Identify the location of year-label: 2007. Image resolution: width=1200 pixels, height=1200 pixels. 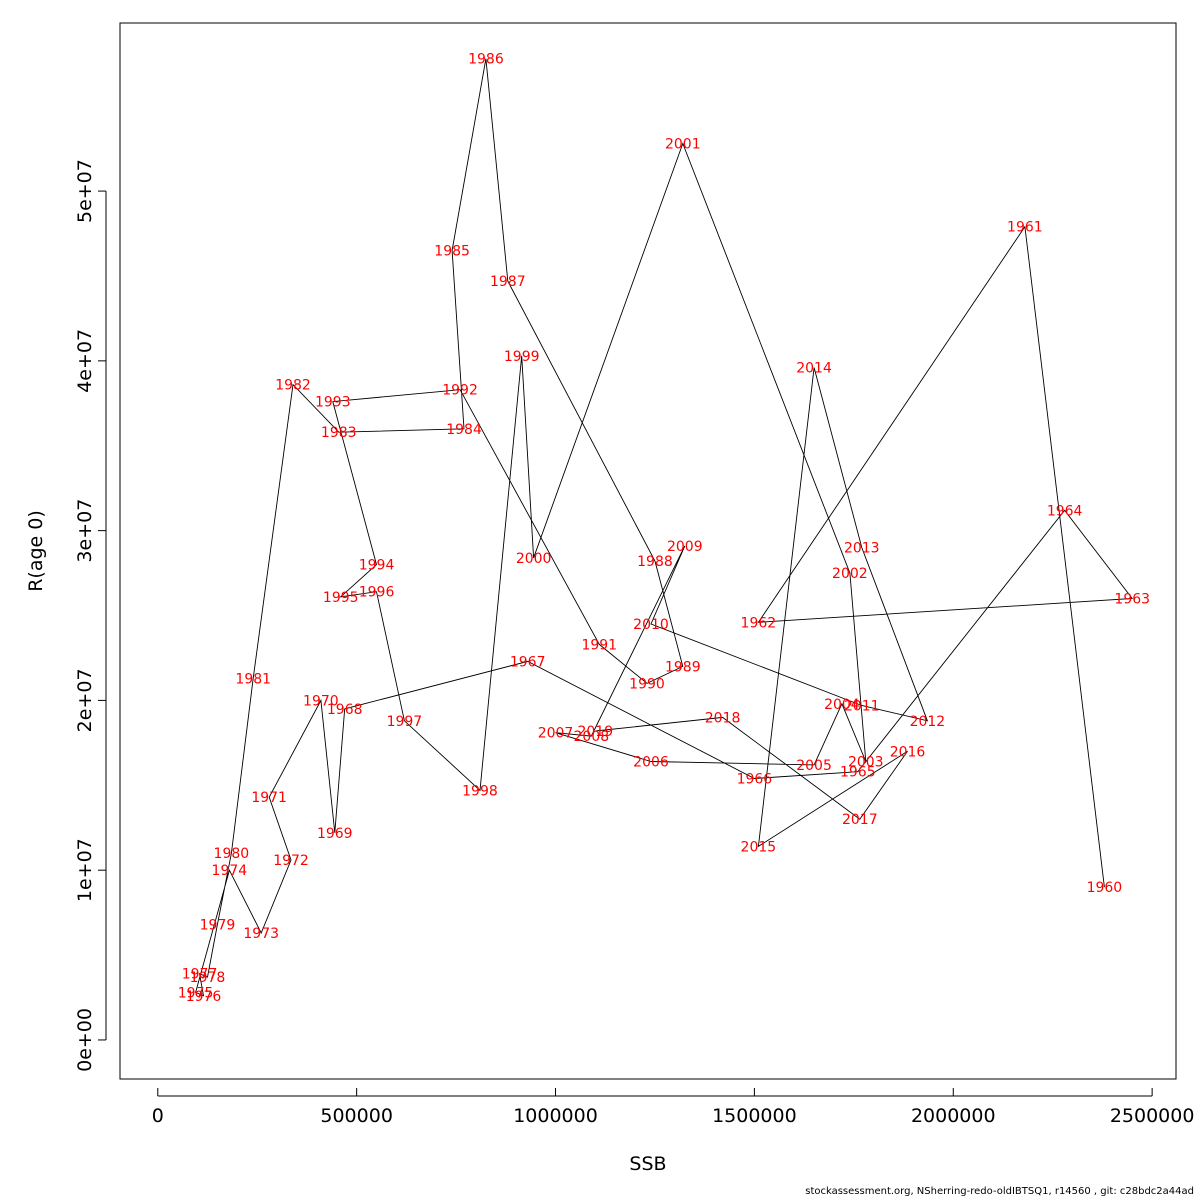
(556, 734).